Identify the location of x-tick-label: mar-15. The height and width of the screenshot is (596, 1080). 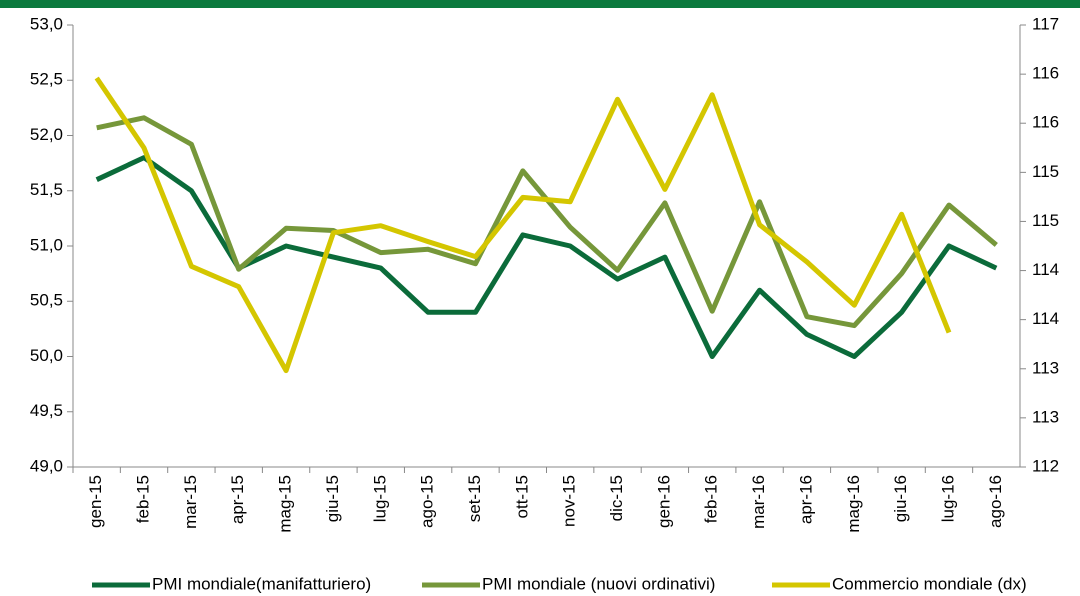
(190, 502).